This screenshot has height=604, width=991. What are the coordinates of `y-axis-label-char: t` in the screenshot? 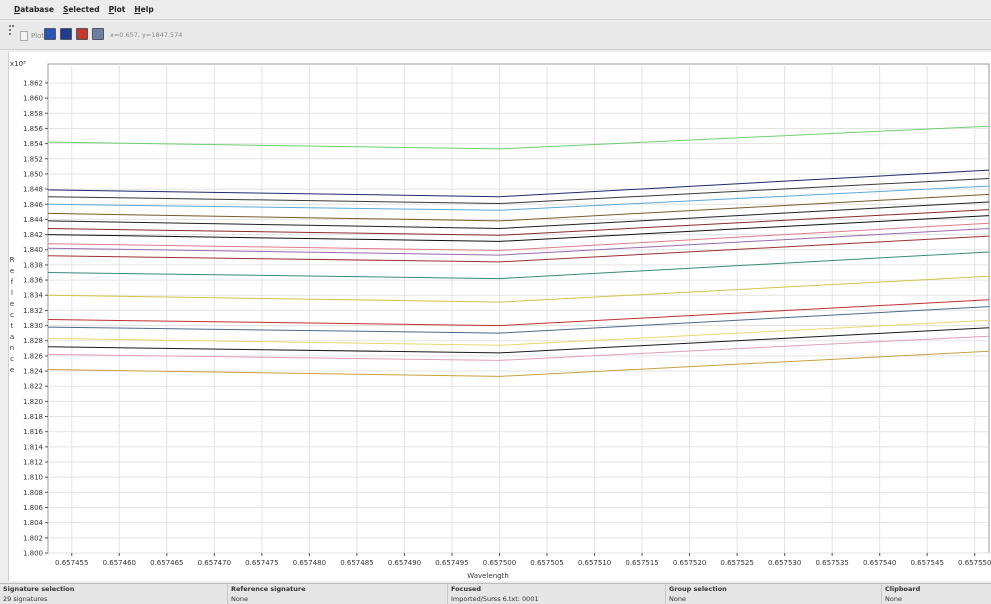 It's located at (12, 326).